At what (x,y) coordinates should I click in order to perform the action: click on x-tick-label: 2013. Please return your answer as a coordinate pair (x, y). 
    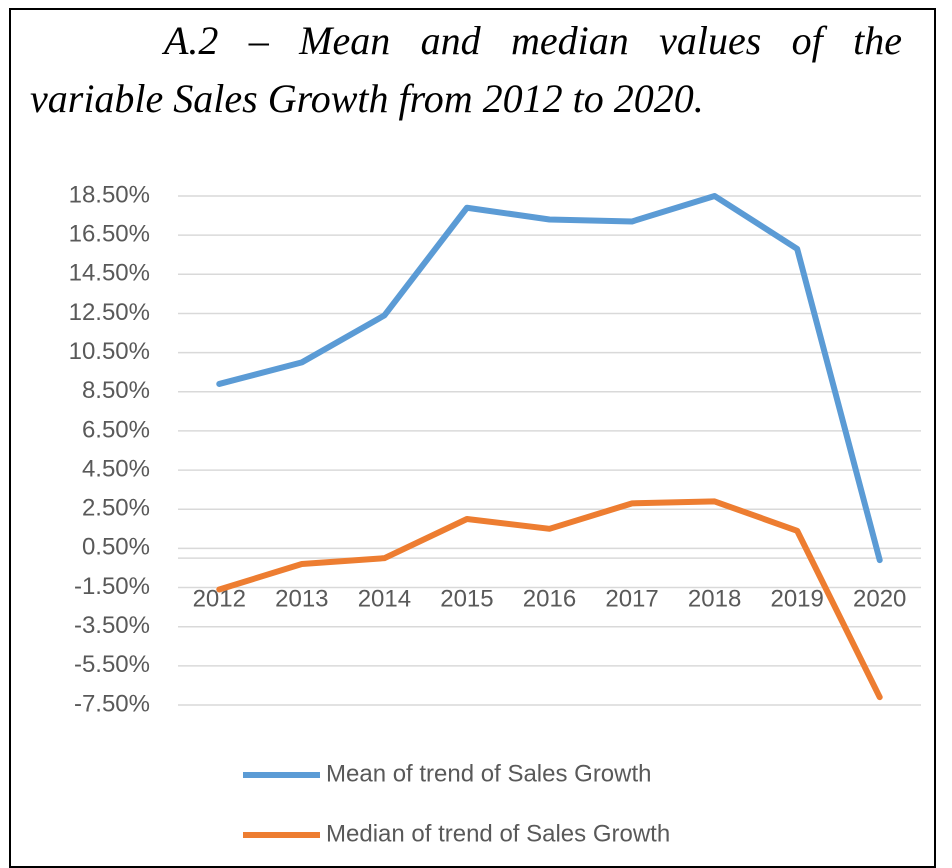
    Looking at the image, I should click on (301, 599).